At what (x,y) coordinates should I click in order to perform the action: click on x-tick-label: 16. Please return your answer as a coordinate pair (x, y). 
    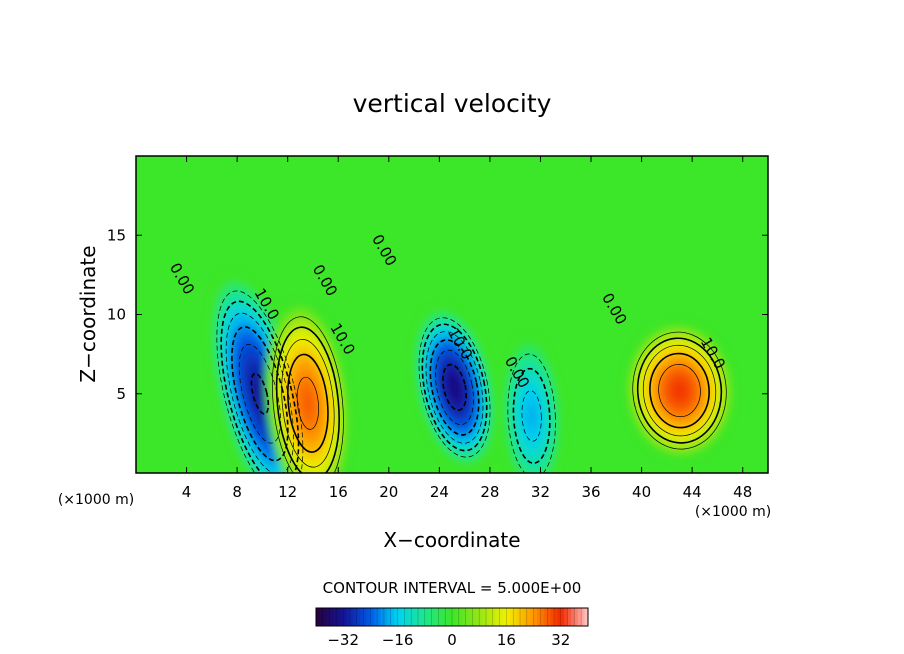
    Looking at the image, I should click on (338, 492).